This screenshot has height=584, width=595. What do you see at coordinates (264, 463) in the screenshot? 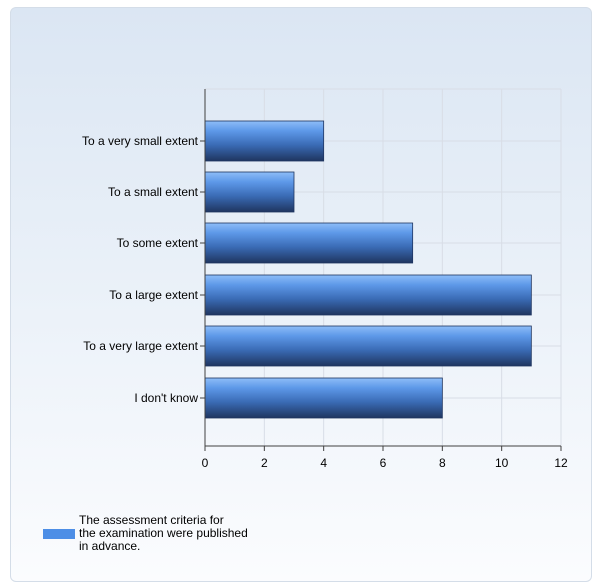
I see `x-tick-label: 2` at bounding box center [264, 463].